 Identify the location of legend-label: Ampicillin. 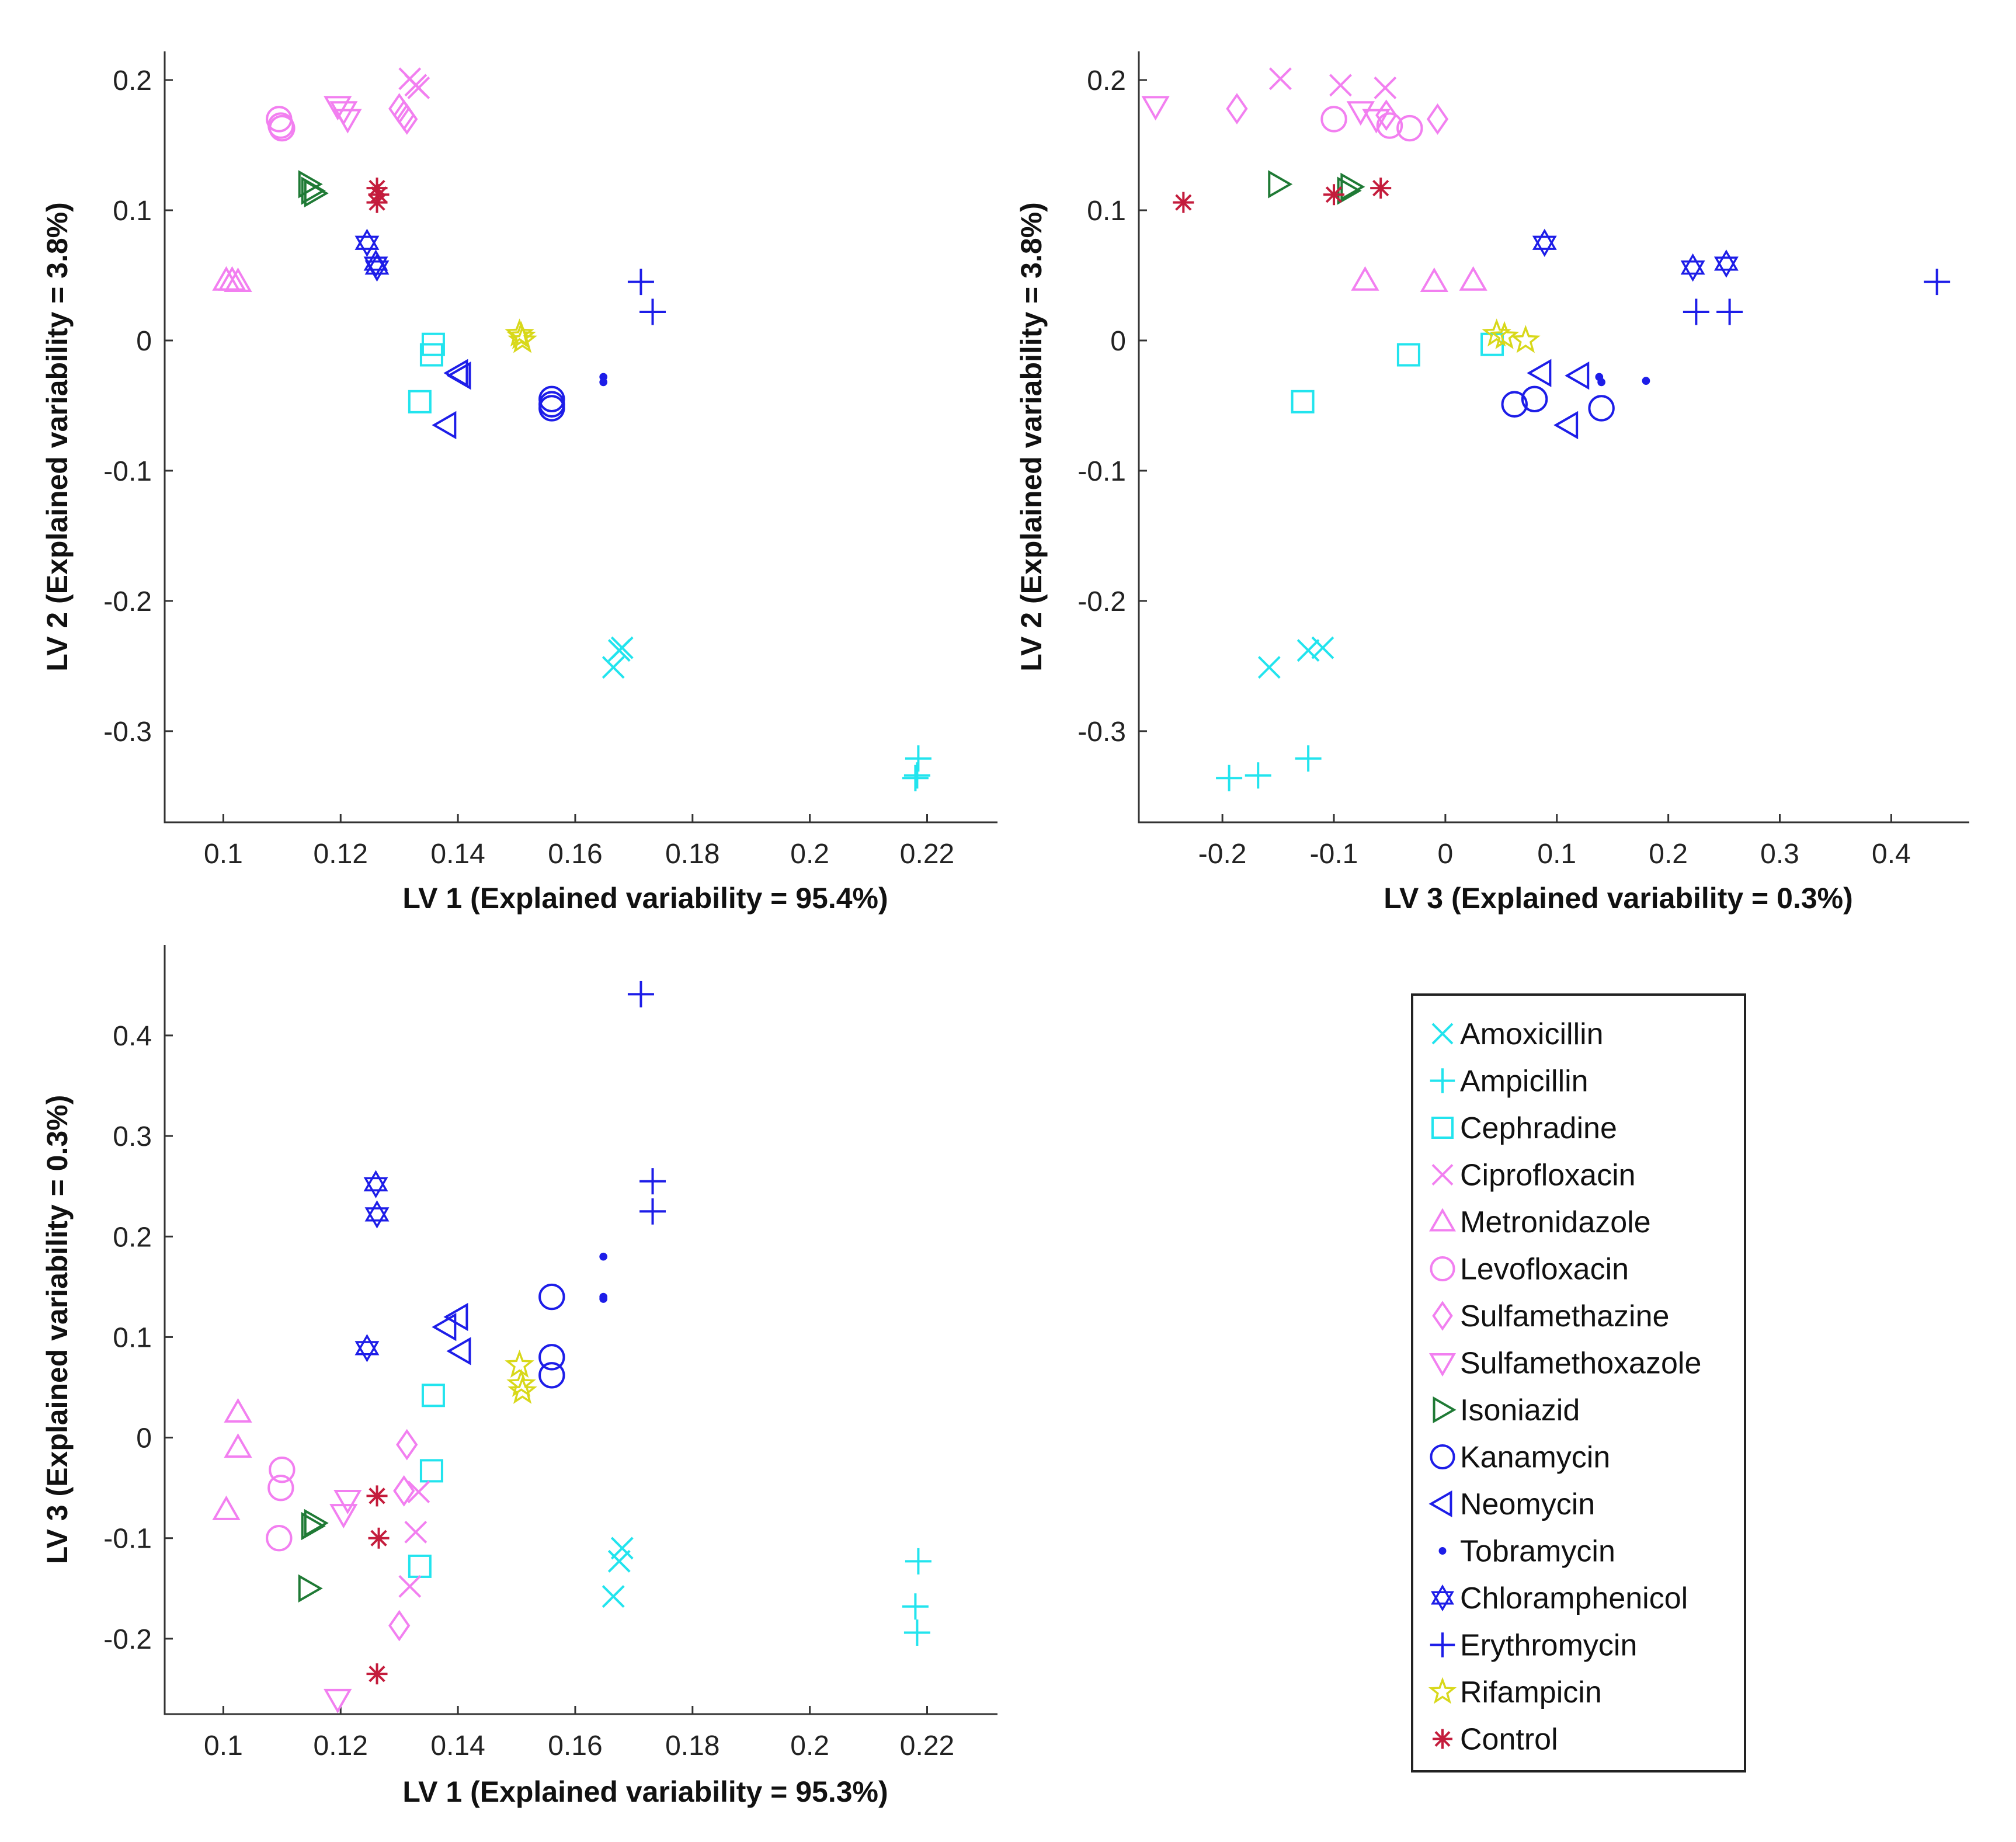
(1524, 1082).